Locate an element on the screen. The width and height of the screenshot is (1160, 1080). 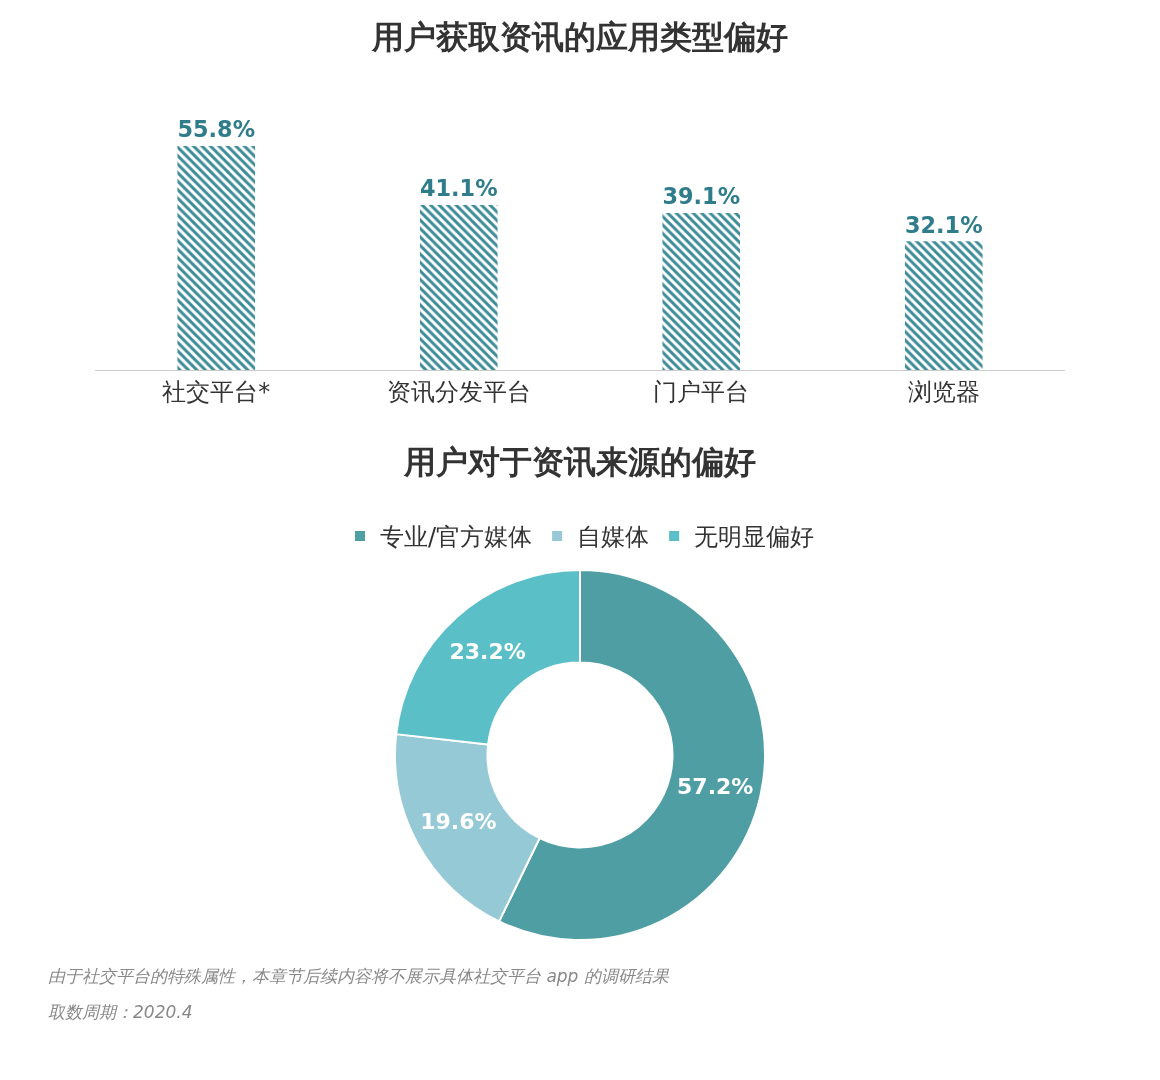
legend-label: 自媒体 is located at coordinates (613, 537).